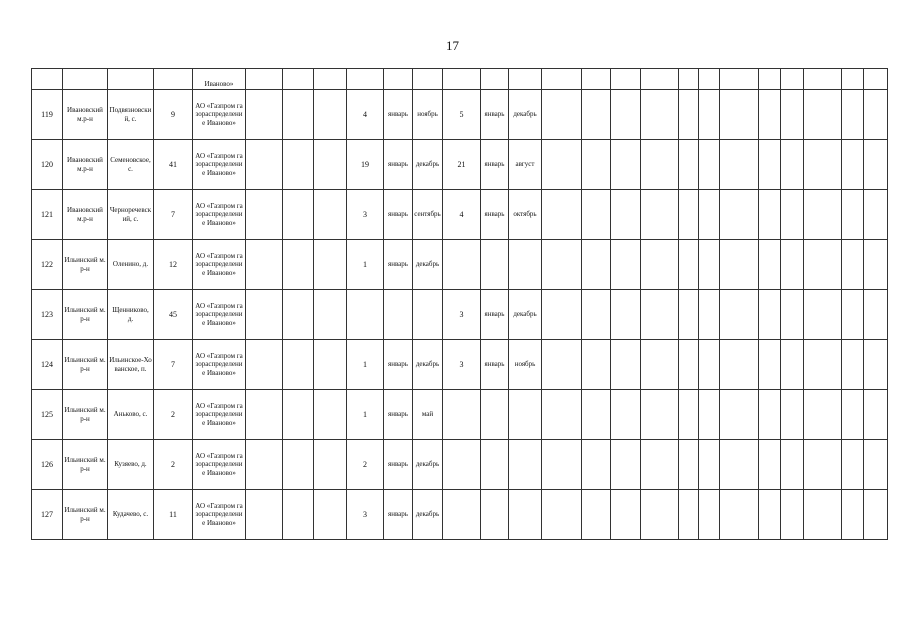 The height and width of the screenshot is (640, 905). I want to click on settlement-cell: Подвязновский, с., so click(130, 114).